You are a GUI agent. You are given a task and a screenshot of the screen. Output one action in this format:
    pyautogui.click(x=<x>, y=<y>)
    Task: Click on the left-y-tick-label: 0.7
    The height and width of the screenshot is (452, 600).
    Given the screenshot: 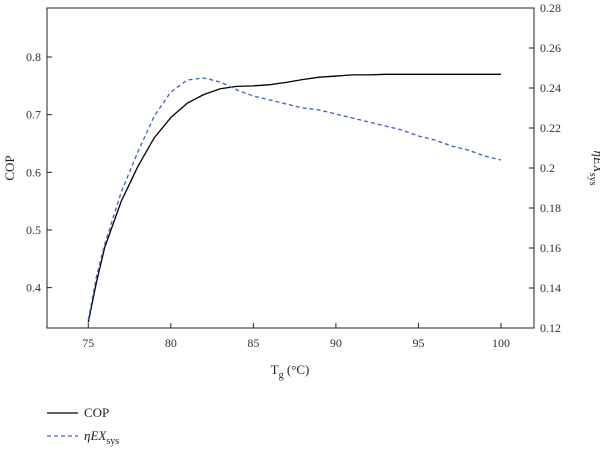 What is the action you would take?
    pyautogui.click(x=33, y=115)
    